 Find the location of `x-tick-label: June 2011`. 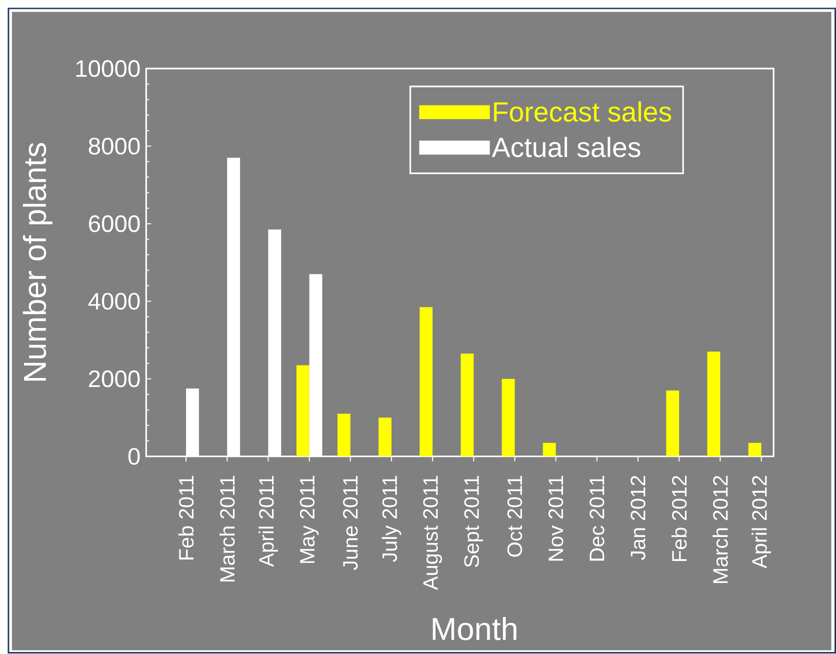

x-tick-label: June 2011 is located at coordinates (350, 523).